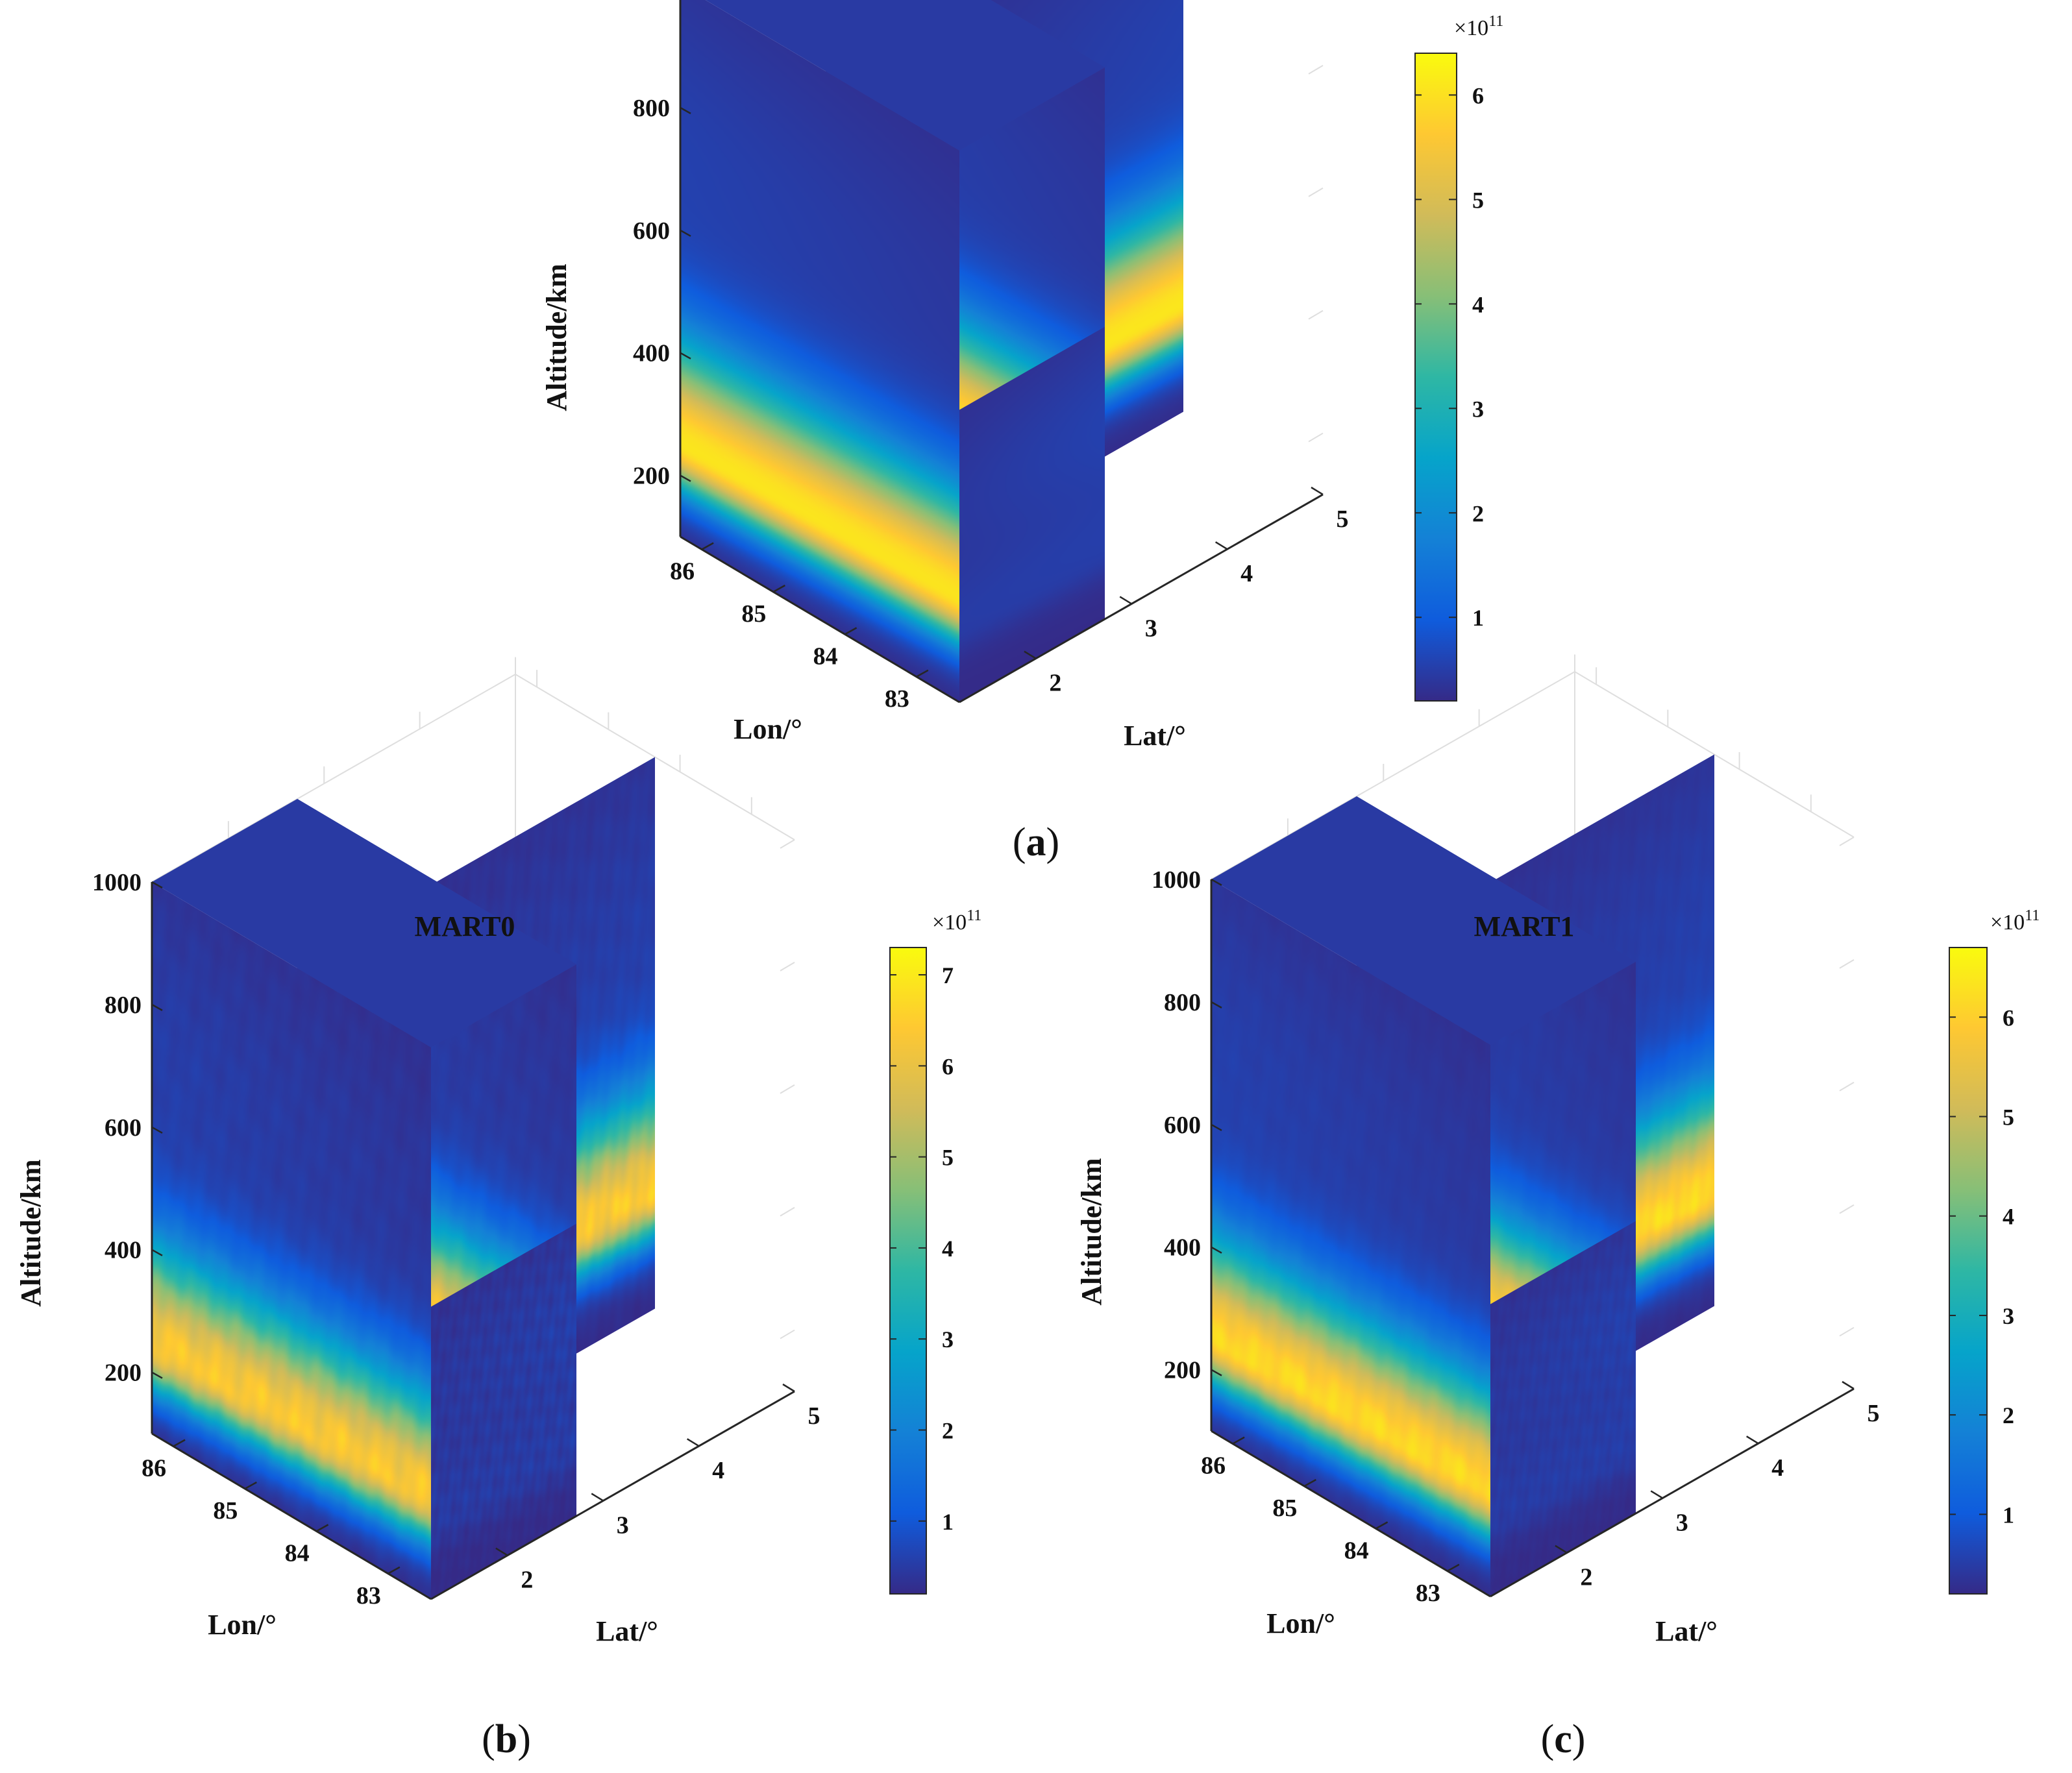  What do you see at coordinates (1478, 26) in the screenshot?
I see `colorbar-exponent: ×10¹¹` at bounding box center [1478, 26].